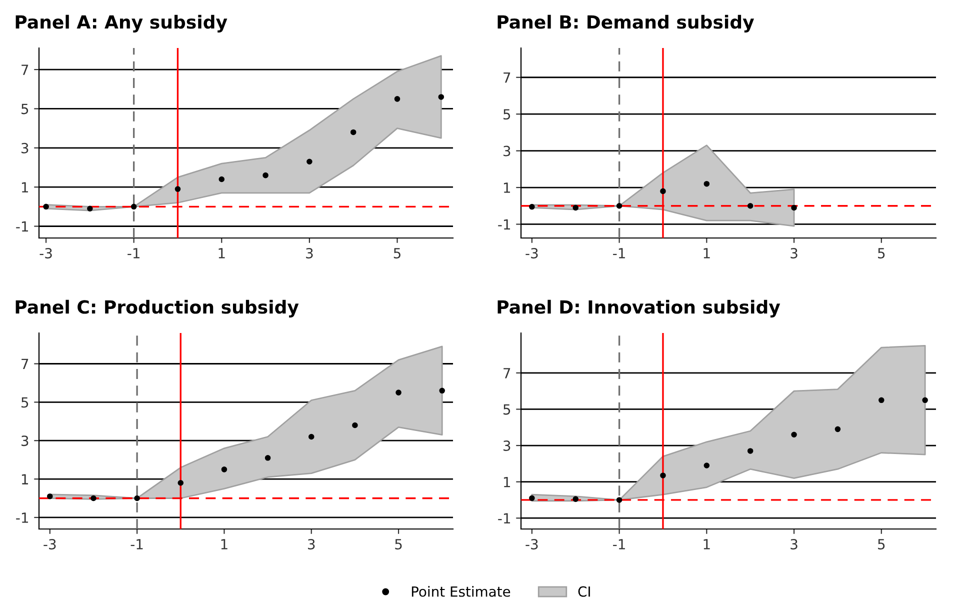  I want to click on chart-title: Panel B: Demand subsidy, so click(626, 23).